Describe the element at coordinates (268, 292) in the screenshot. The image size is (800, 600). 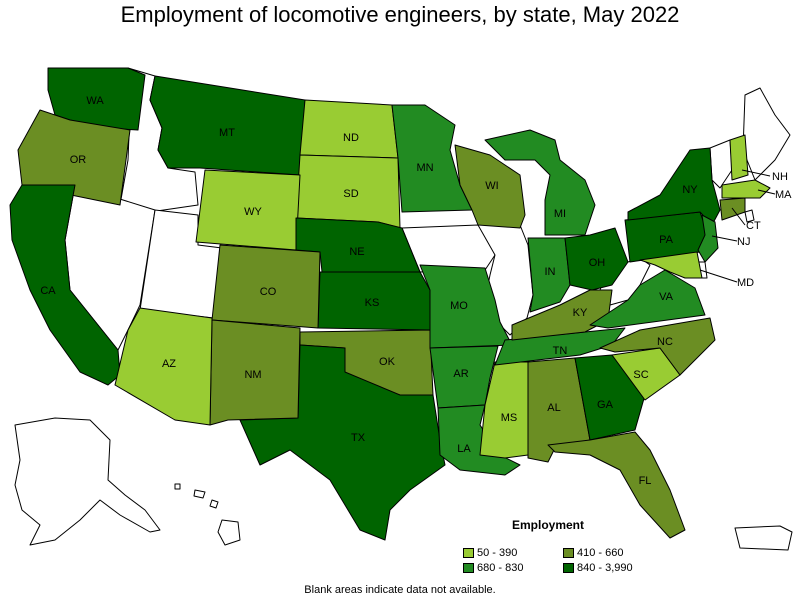
I see `label-CO: CO` at that location.